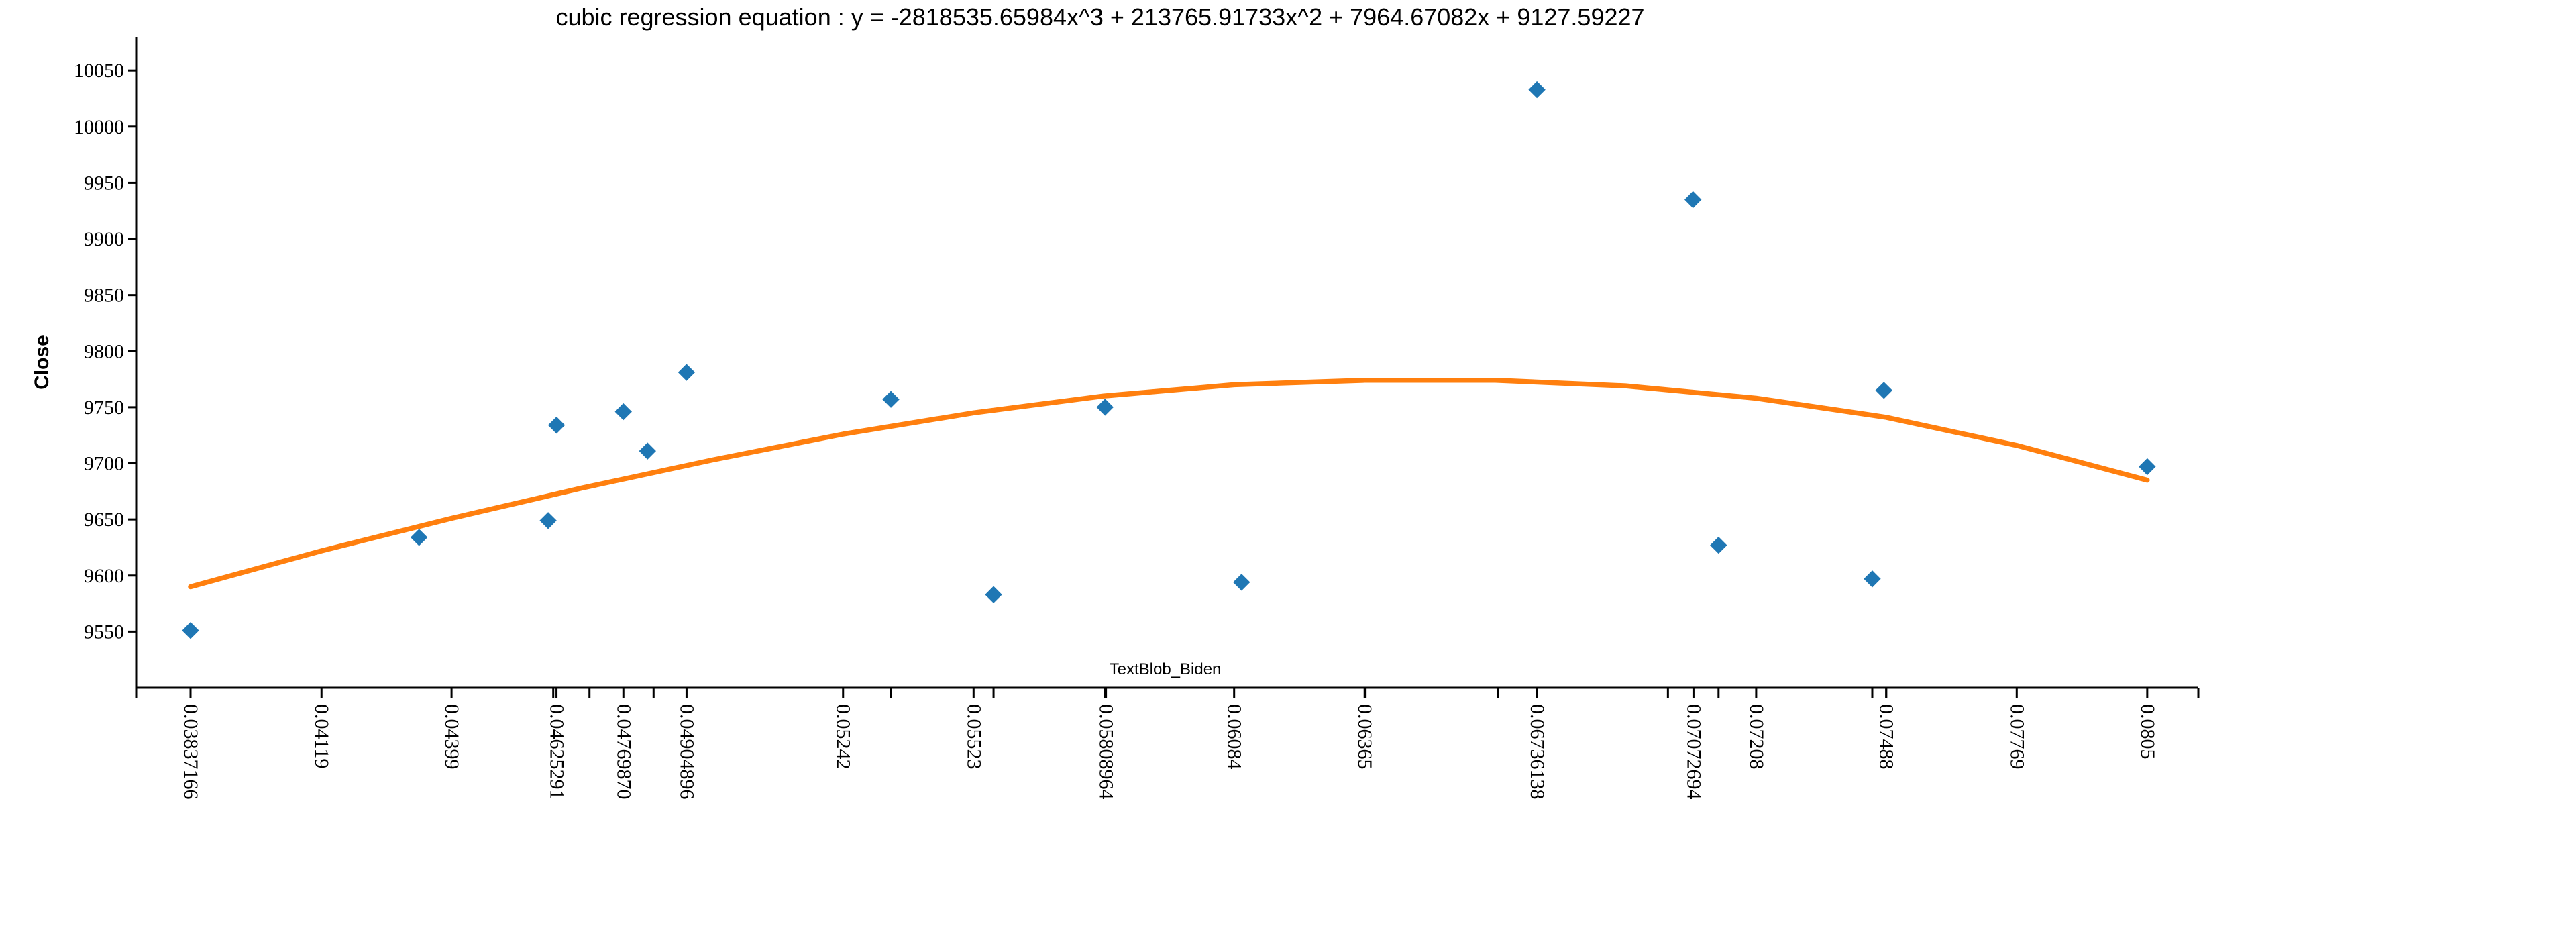 The image size is (2576, 934). I want to click on y-tick-label: 9750, so click(104, 408).